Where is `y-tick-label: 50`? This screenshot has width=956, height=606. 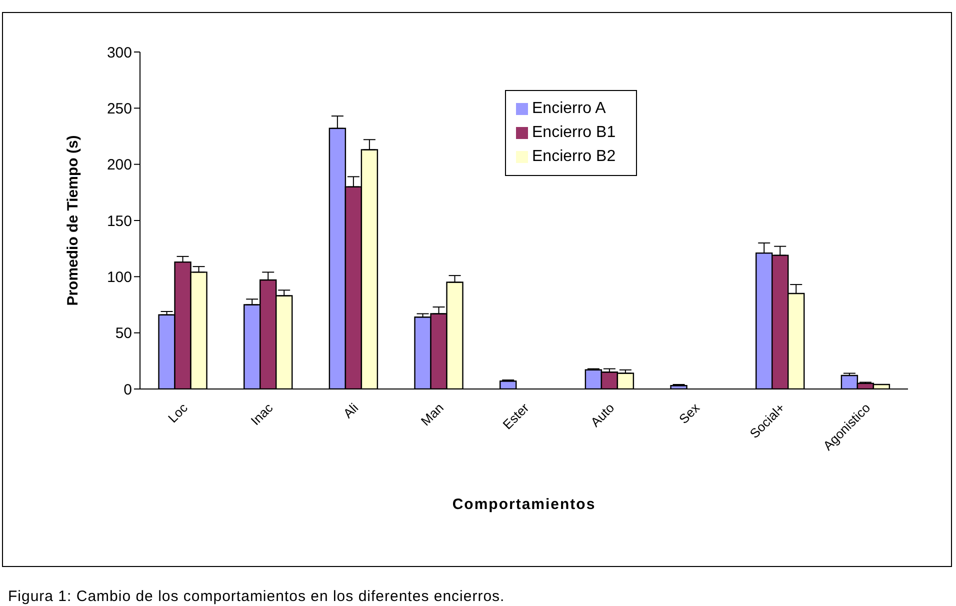 y-tick-label: 50 is located at coordinates (123, 333).